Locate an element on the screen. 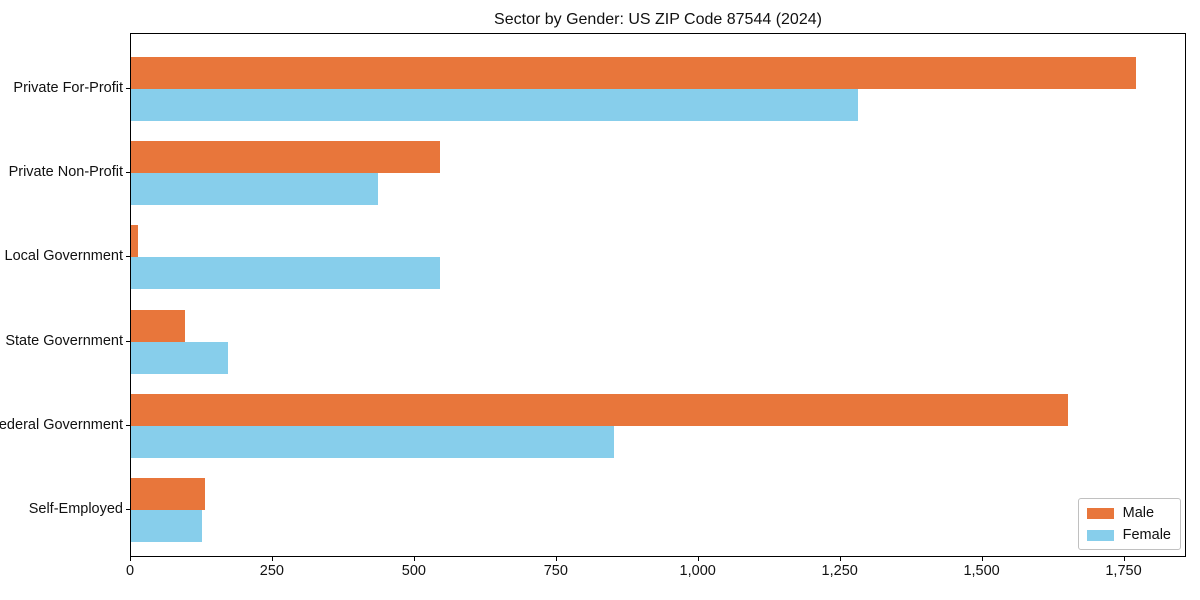  y-axis-label-1: Private For-Profit is located at coordinates (68, 88).